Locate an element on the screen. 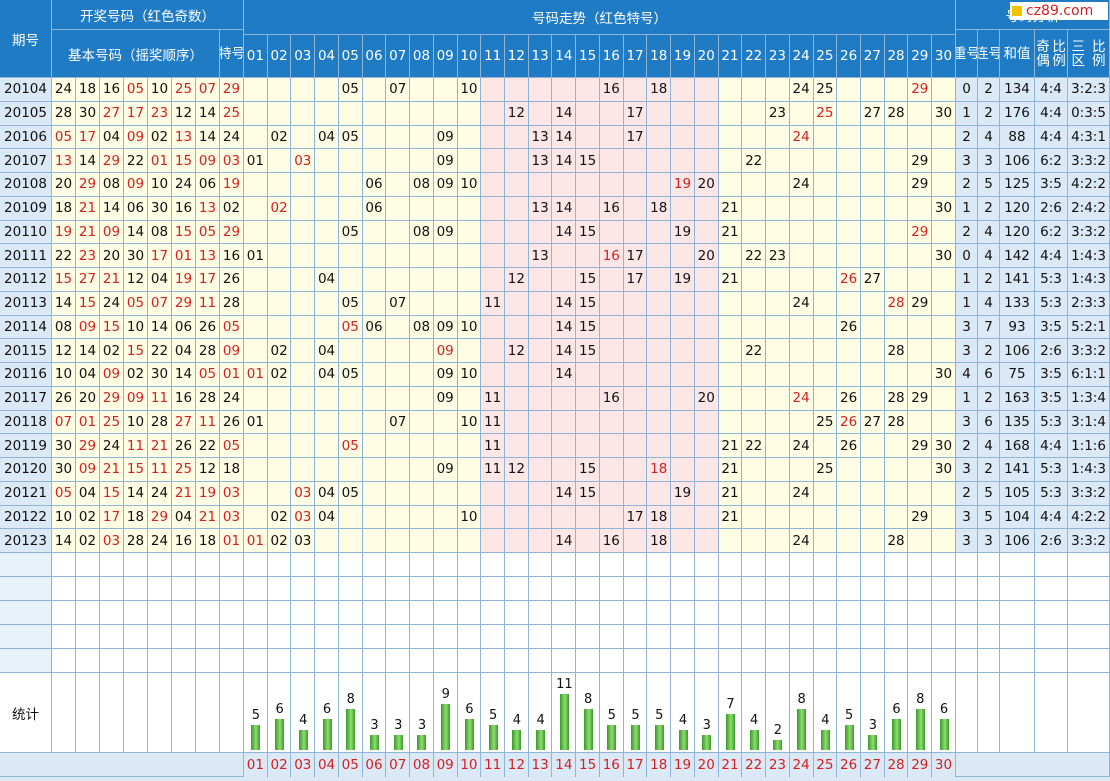 This screenshot has width=1110, height=781. analysis-sum: 88 is located at coordinates (1017, 137).